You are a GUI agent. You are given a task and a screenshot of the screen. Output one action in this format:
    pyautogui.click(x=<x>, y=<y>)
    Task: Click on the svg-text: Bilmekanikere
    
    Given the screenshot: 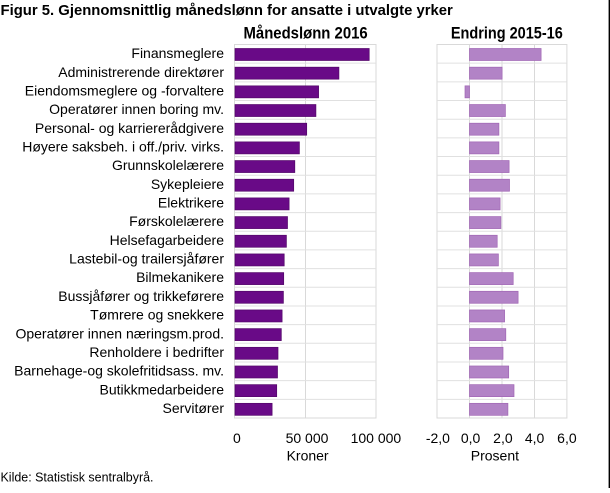 What is the action you would take?
    pyautogui.click(x=180, y=277)
    